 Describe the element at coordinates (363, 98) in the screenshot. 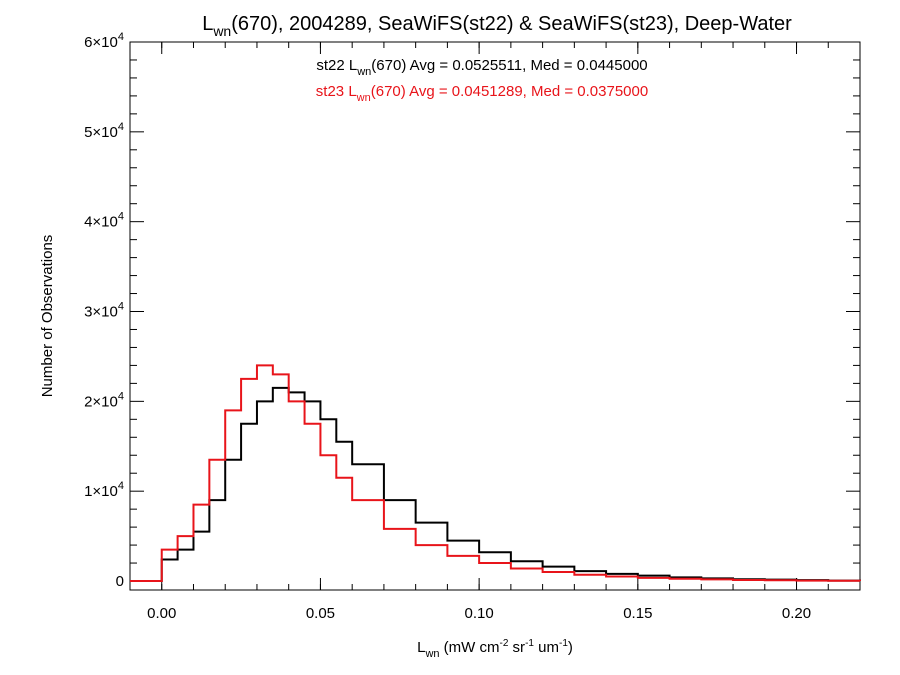

I see `annotation-st23-sub: wn` at that location.